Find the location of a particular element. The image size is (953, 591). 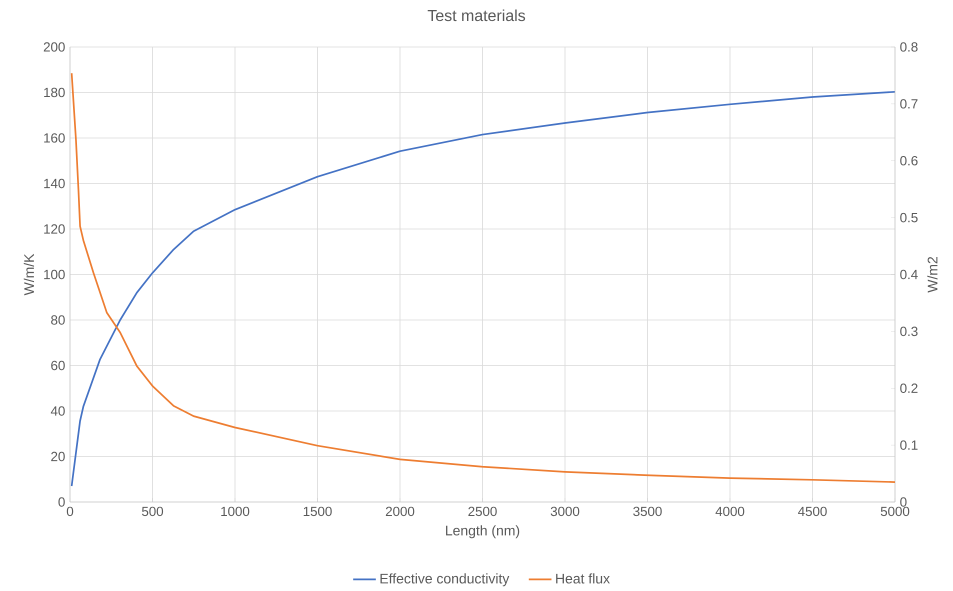

y-tick-label: 200 is located at coordinates (54, 47).